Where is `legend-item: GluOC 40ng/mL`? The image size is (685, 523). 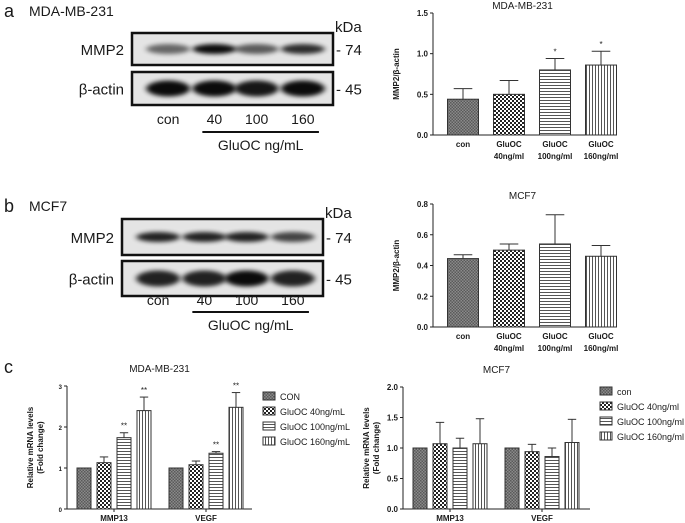
legend-item: GluOC 40ng/mL is located at coordinates (303, 411).